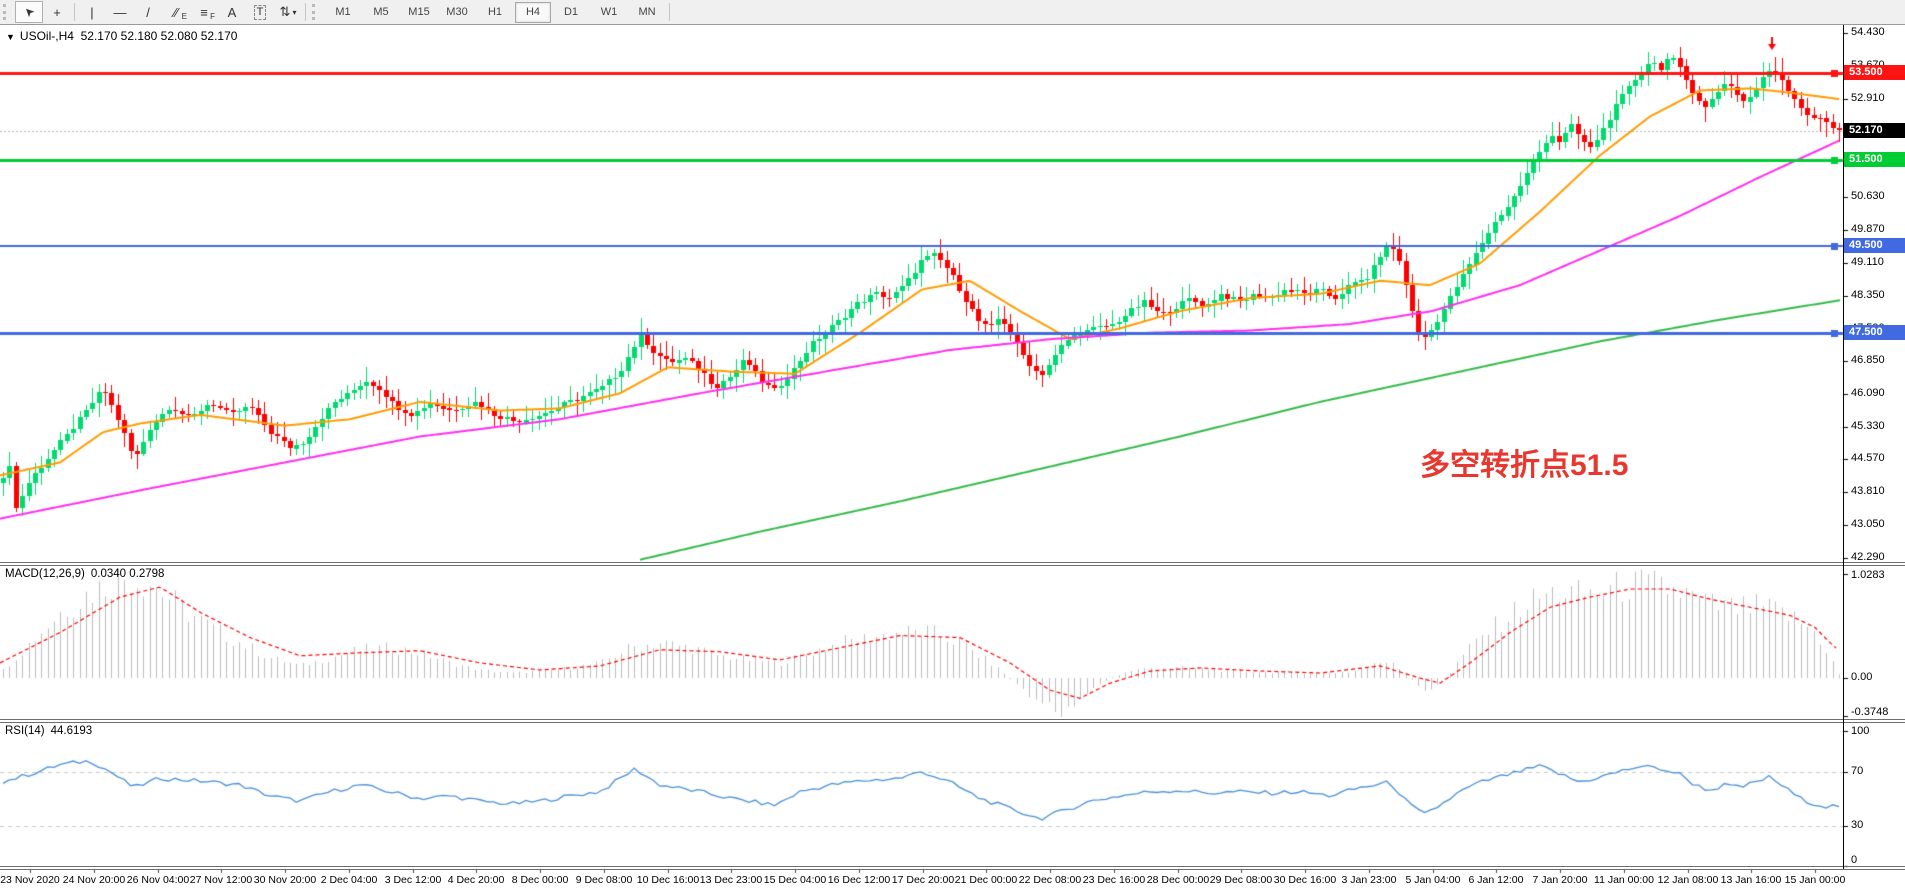  I want to click on price-axis-border, so click(1843, 447).